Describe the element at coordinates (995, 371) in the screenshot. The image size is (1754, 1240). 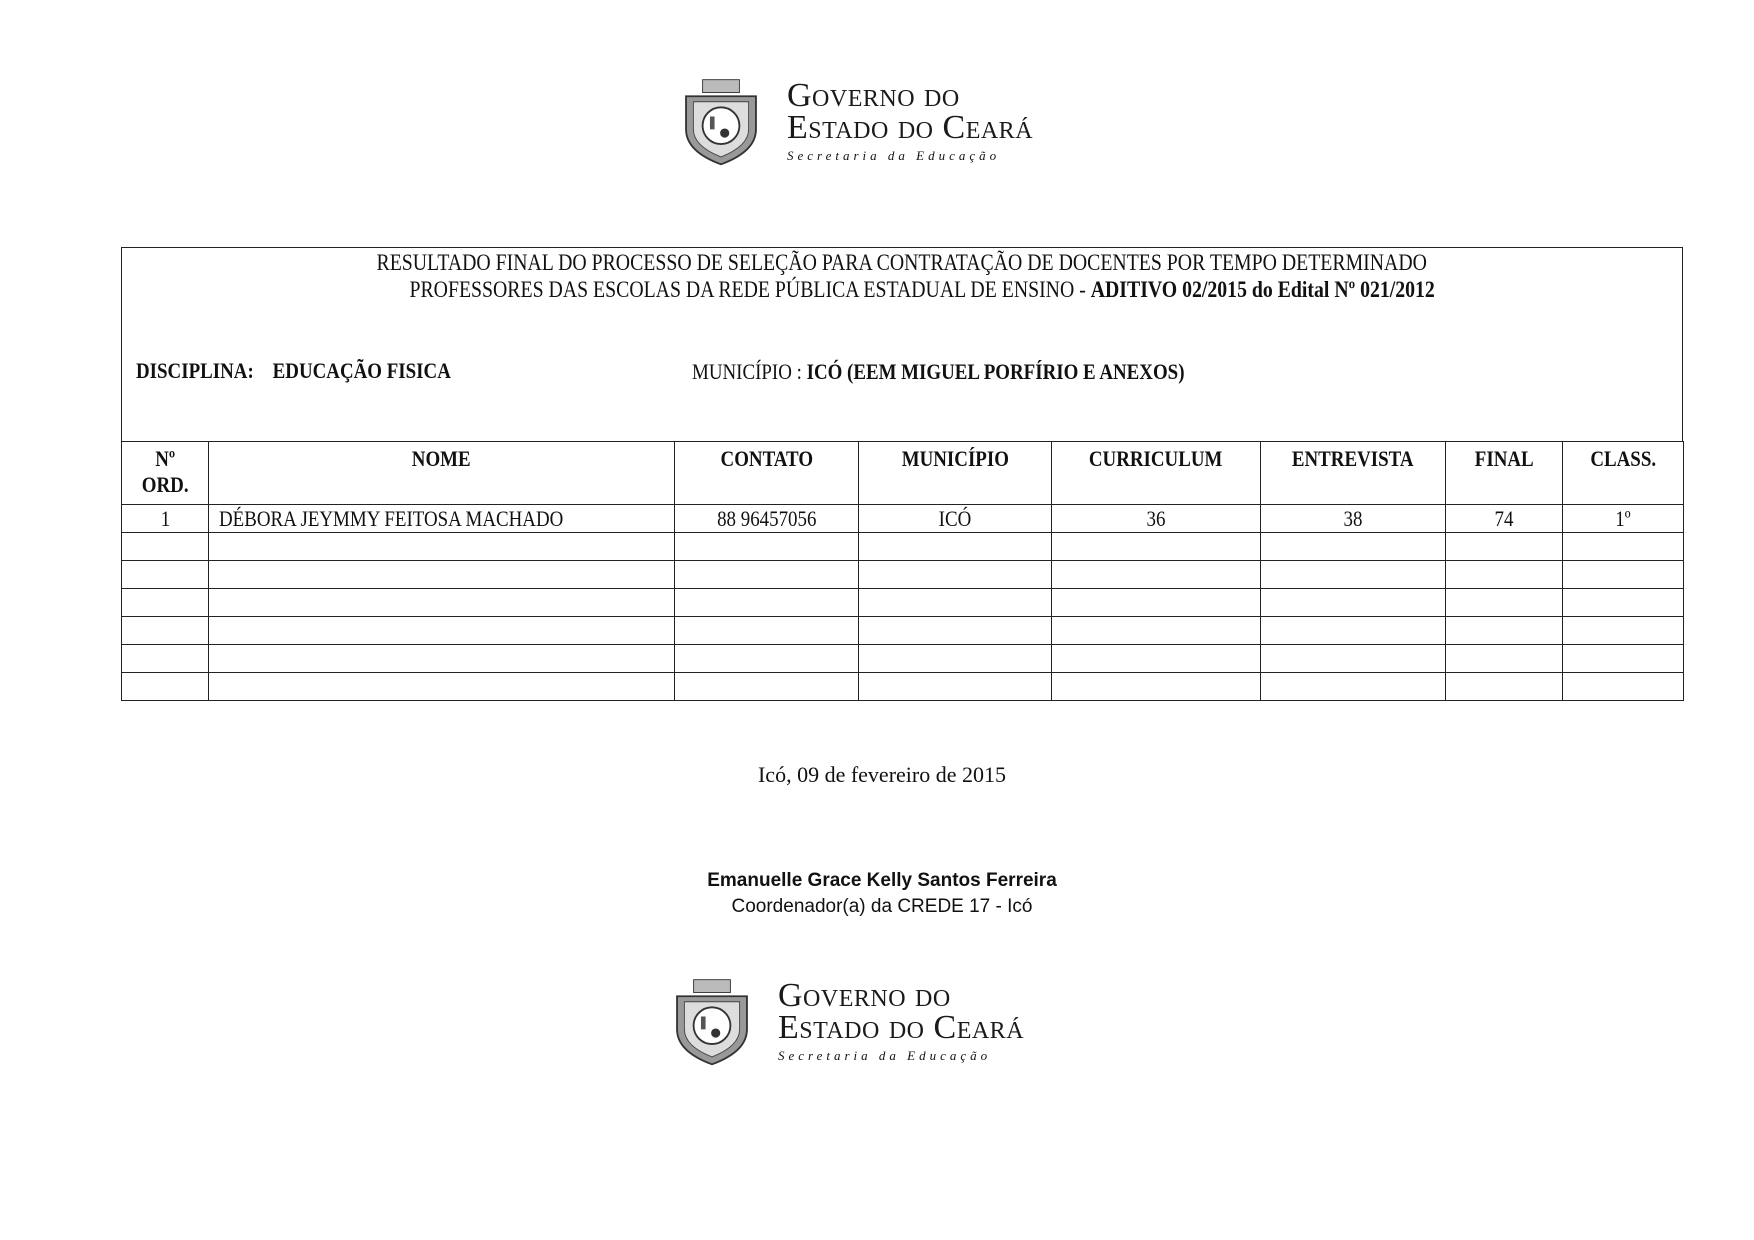
I see `municipio-value: ICÓ (EEM MIGUEL PORFÍRIO E ANEXOS)` at that location.